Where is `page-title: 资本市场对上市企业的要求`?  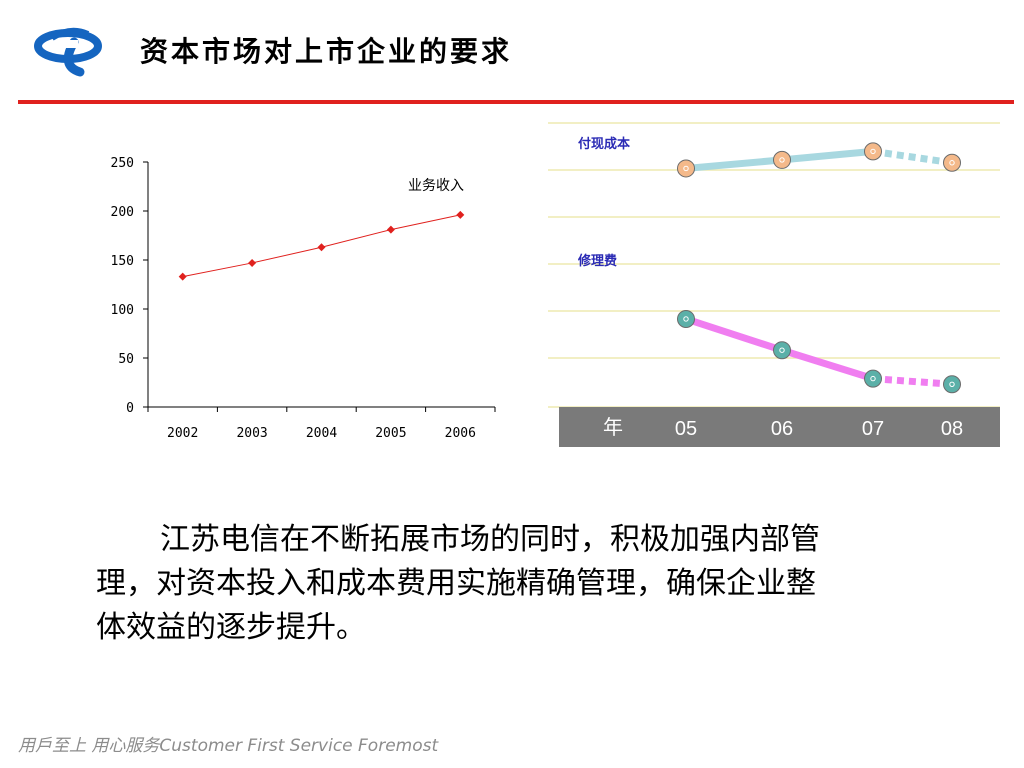
page-title: 资本市场对上市企业的要求 is located at coordinates (326, 51).